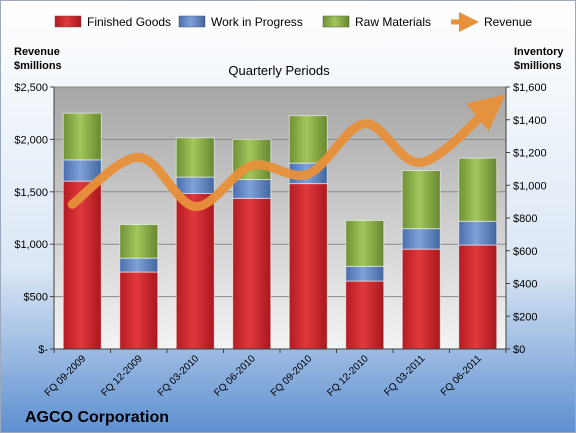  Describe the element at coordinates (519, 350) in the screenshot. I see `right-tick-label: $0` at that location.